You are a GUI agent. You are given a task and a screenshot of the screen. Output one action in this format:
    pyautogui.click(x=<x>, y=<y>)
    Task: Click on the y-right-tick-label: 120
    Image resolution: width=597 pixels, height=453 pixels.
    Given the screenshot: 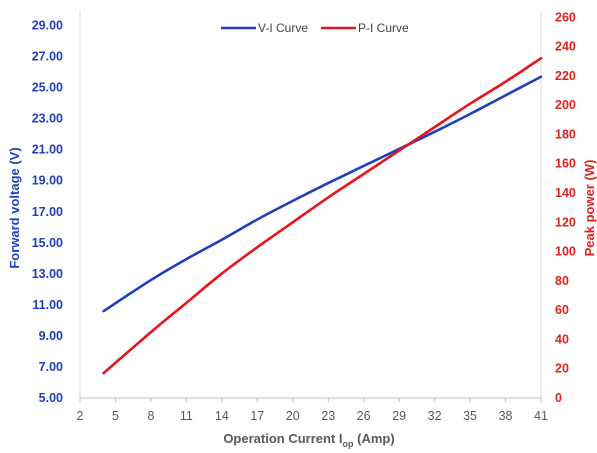 What is the action you would take?
    pyautogui.click(x=565, y=222)
    